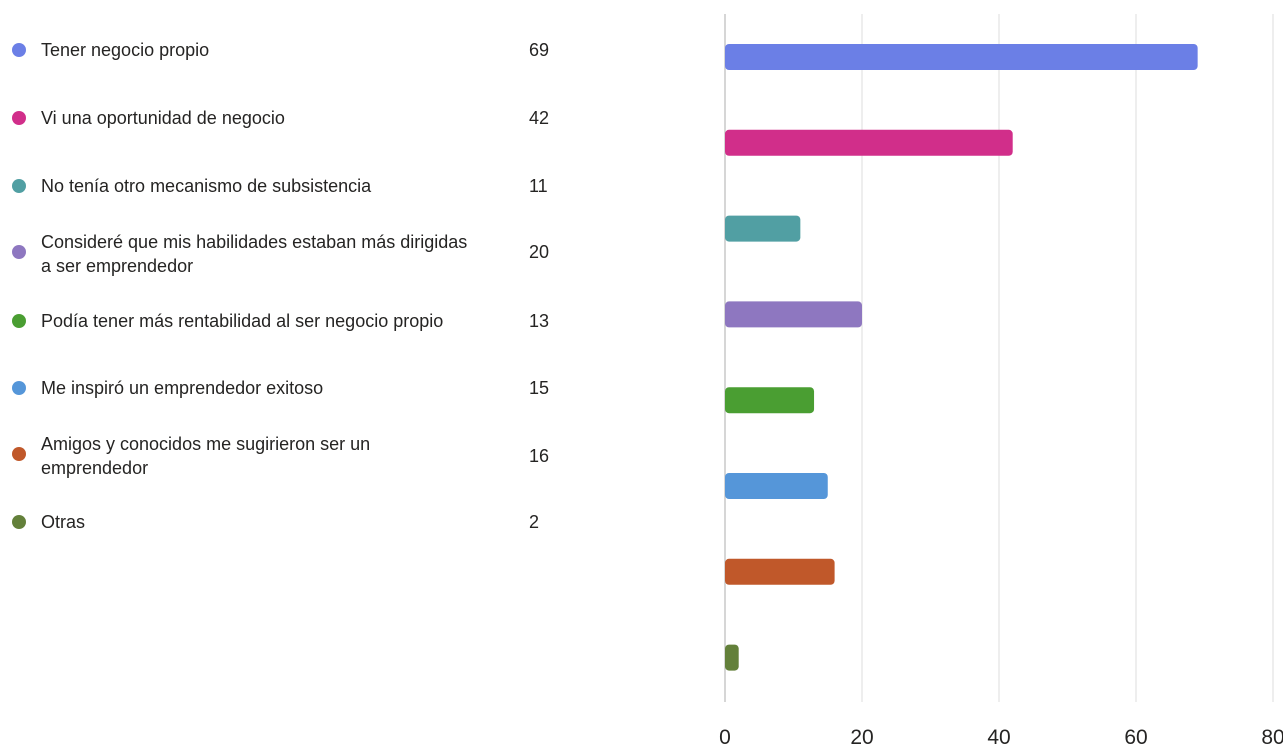 This screenshot has width=1283, height=747. Describe the element at coordinates (539, 252) in the screenshot. I see `legend-value: 20` at that location.